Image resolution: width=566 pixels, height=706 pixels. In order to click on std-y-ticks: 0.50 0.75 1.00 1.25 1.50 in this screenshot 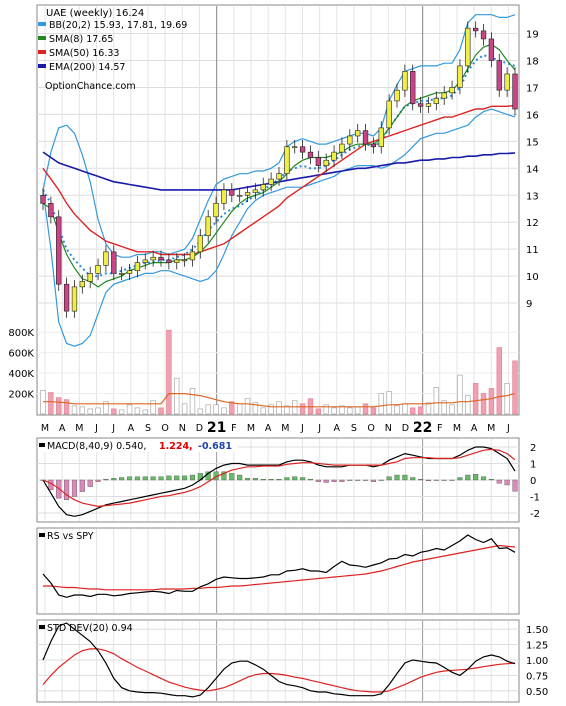, I will do `click(537, 661)`.